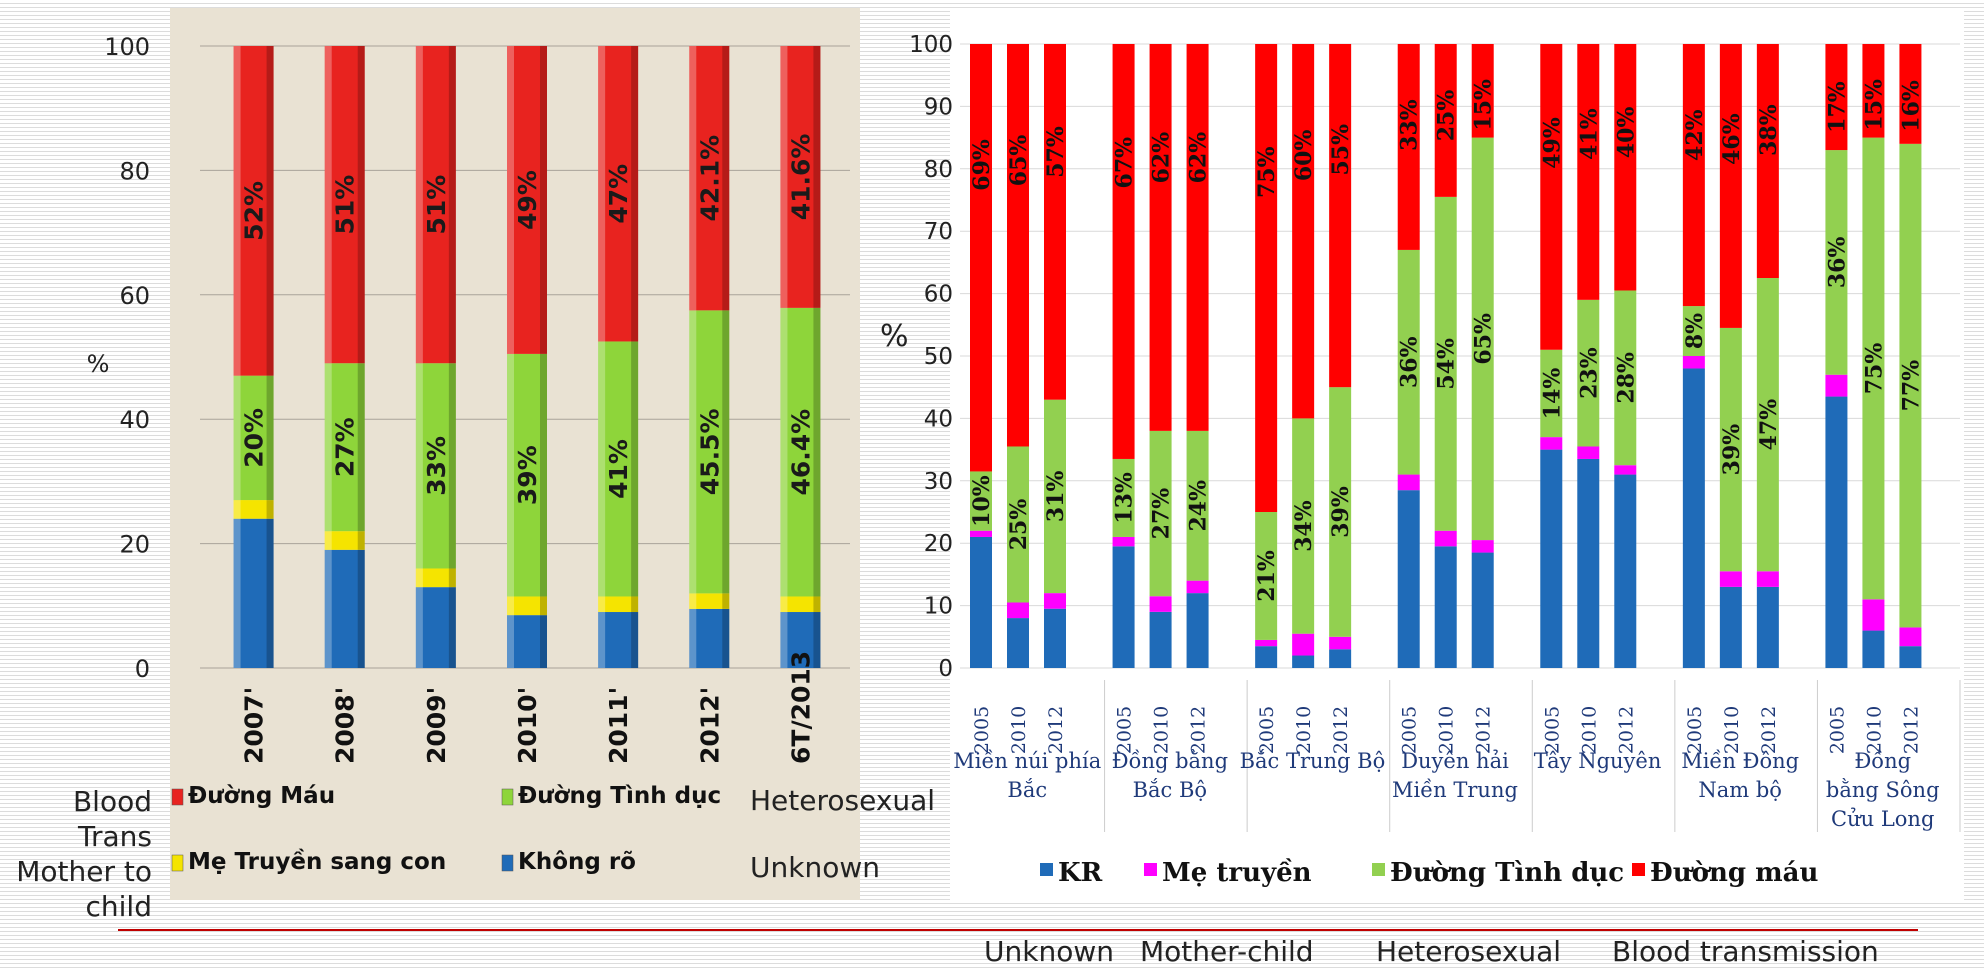 The width and height of the screenshot is (1984, 968). Describe the element at coordinates (1769, 130) in the screenshot. I see `data-label: 38%` at that location.